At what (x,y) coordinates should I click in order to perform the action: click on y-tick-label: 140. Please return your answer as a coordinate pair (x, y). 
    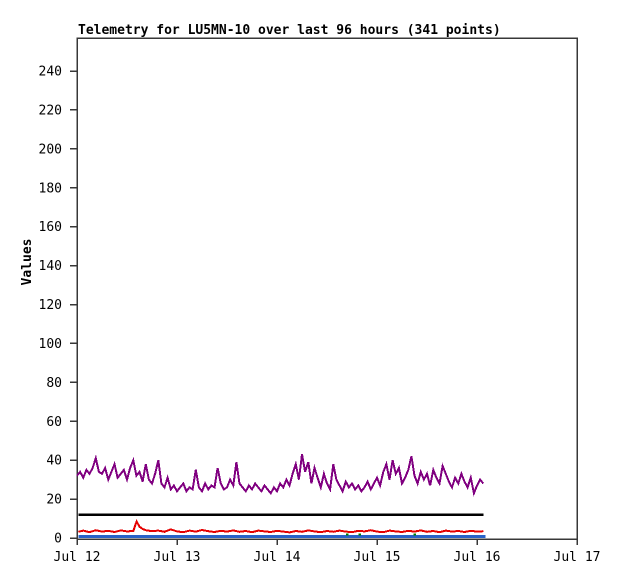
    Looking at the image, I should click on (50, 266).